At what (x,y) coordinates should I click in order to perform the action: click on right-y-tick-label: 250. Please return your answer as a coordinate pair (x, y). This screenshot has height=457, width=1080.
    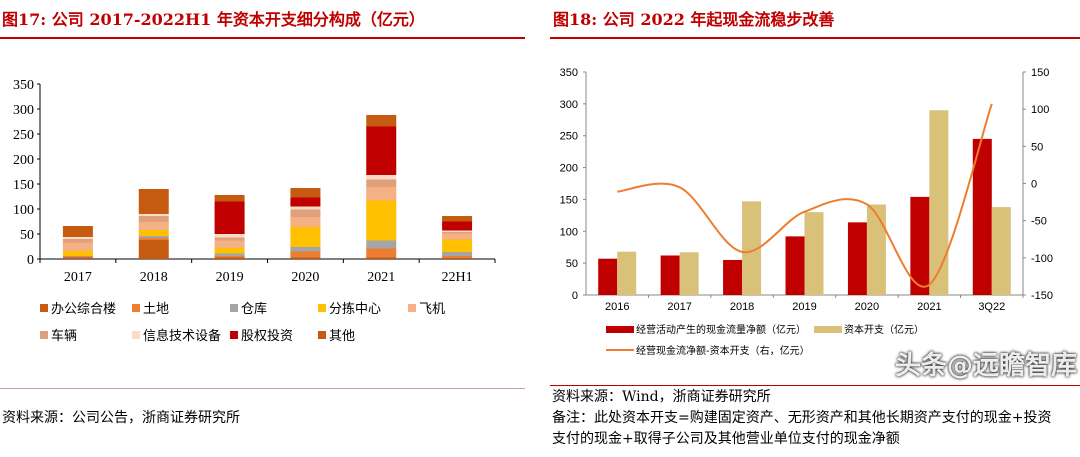
    Looking at the image, I should click on (569, 137).